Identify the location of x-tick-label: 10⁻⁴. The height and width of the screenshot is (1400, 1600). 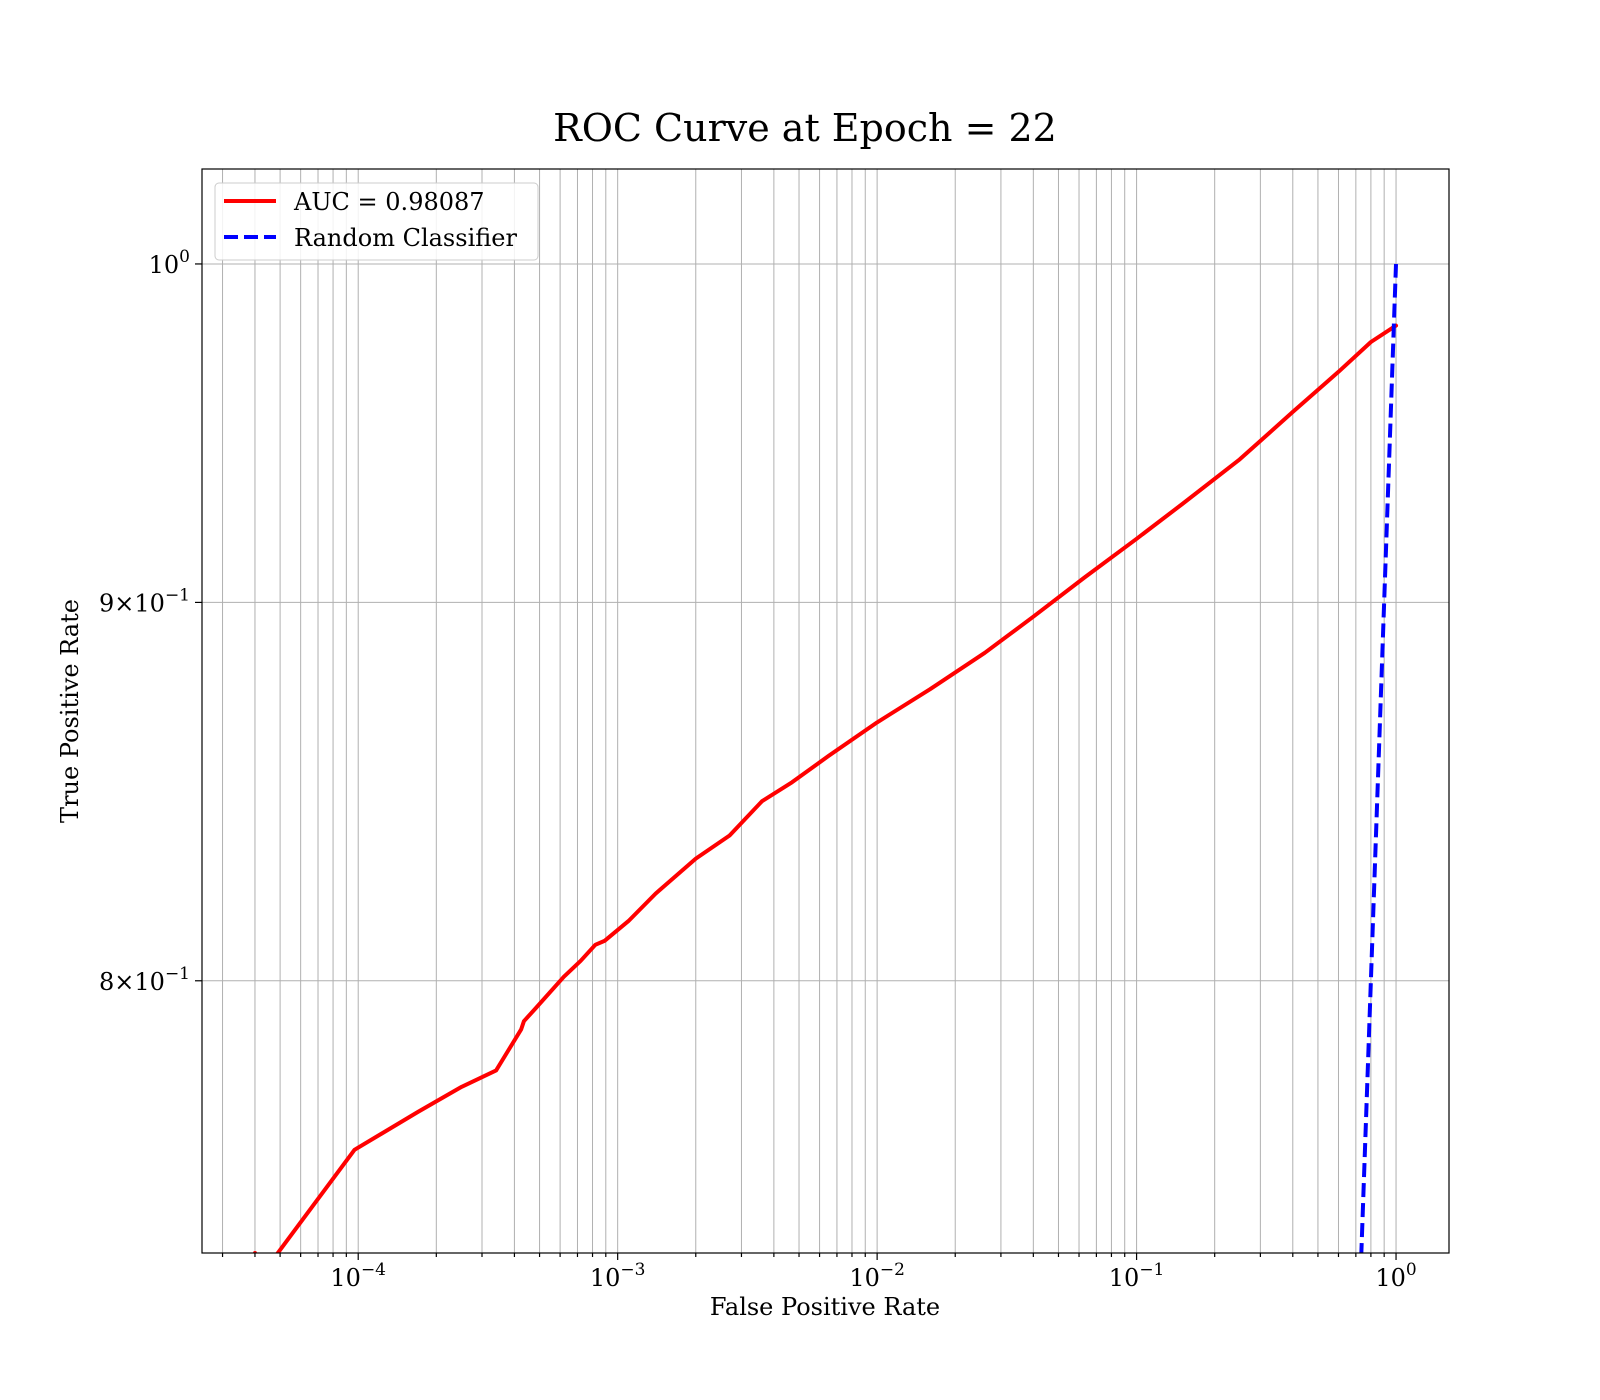
(358, 1276).